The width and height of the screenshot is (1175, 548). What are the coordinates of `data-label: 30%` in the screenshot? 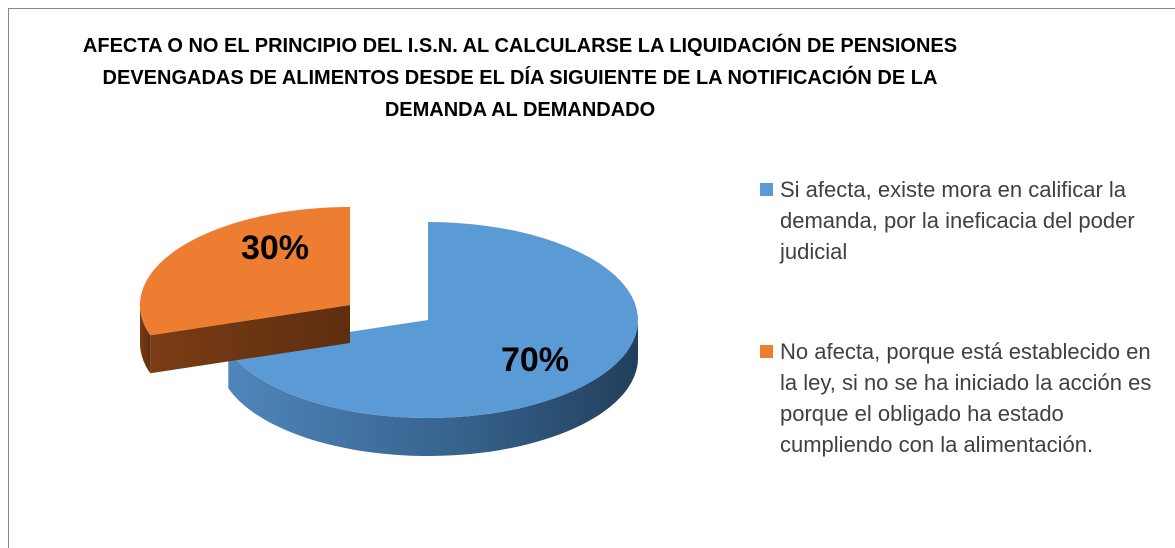 It's located at (275, 248).